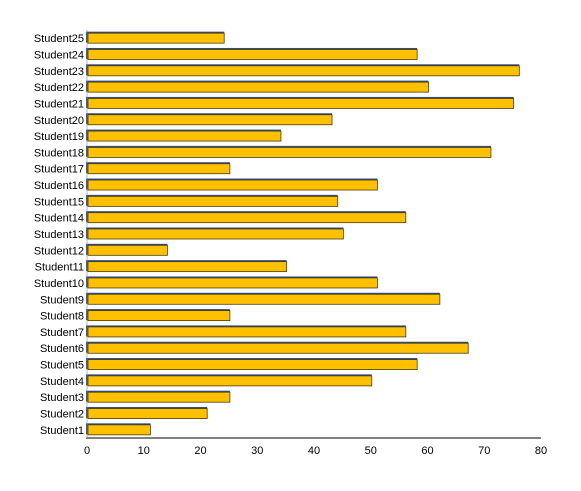 Image resolution: width=581 pixels, height=491 pixels. I want to click on bar-student6, so click(277, 347).